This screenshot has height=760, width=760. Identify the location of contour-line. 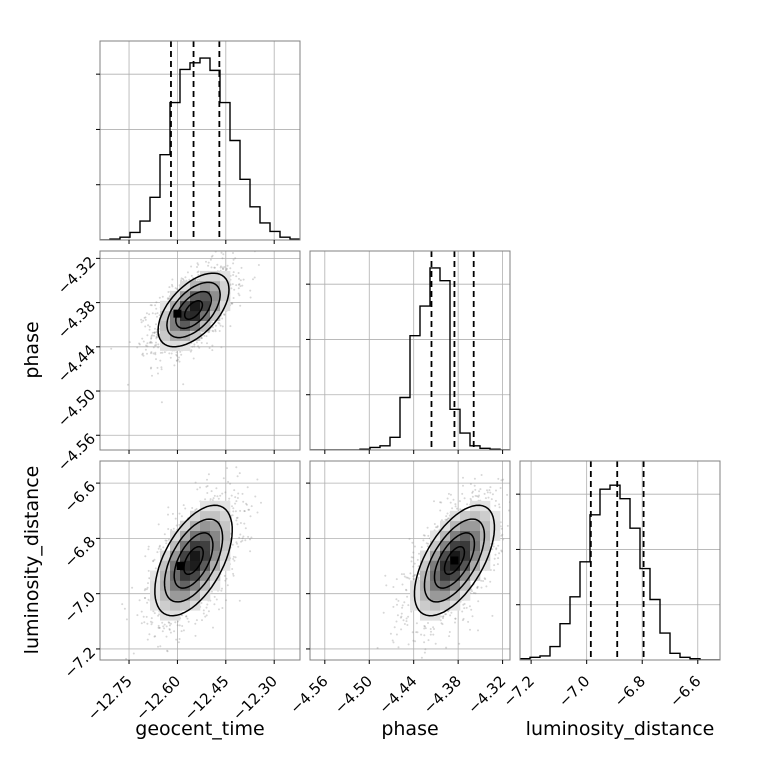
(454, 560).